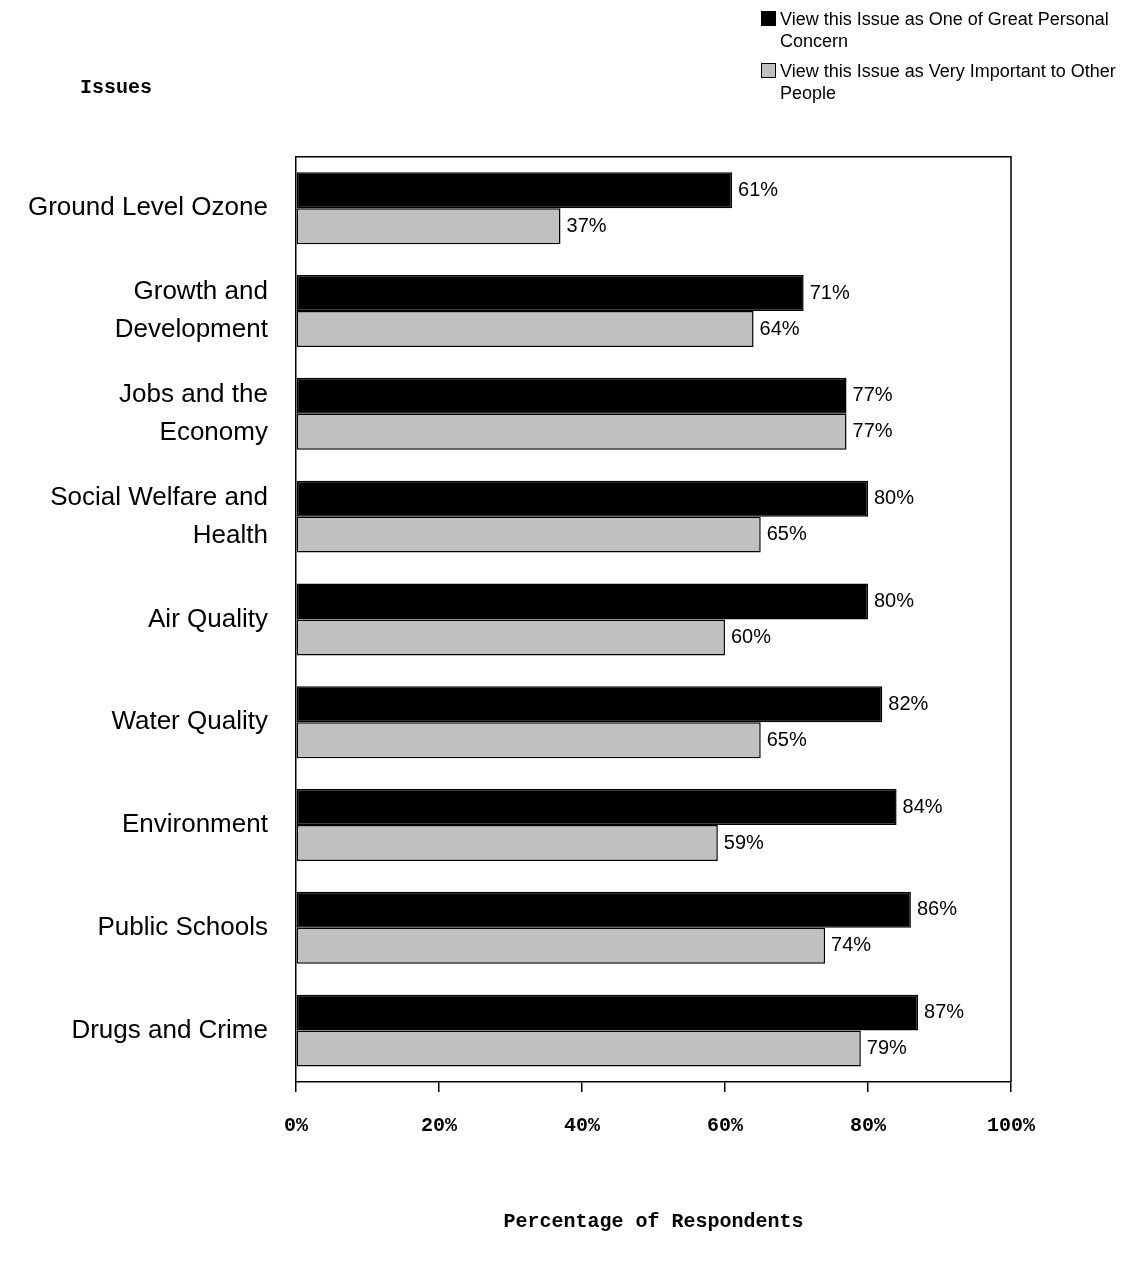 This screenshot has height=1267, width=1129. What do you see at coordinates (191, 309) in the screenshot?
I see `y-tick-label: Growth and Development` at bounding box center [191, 309].